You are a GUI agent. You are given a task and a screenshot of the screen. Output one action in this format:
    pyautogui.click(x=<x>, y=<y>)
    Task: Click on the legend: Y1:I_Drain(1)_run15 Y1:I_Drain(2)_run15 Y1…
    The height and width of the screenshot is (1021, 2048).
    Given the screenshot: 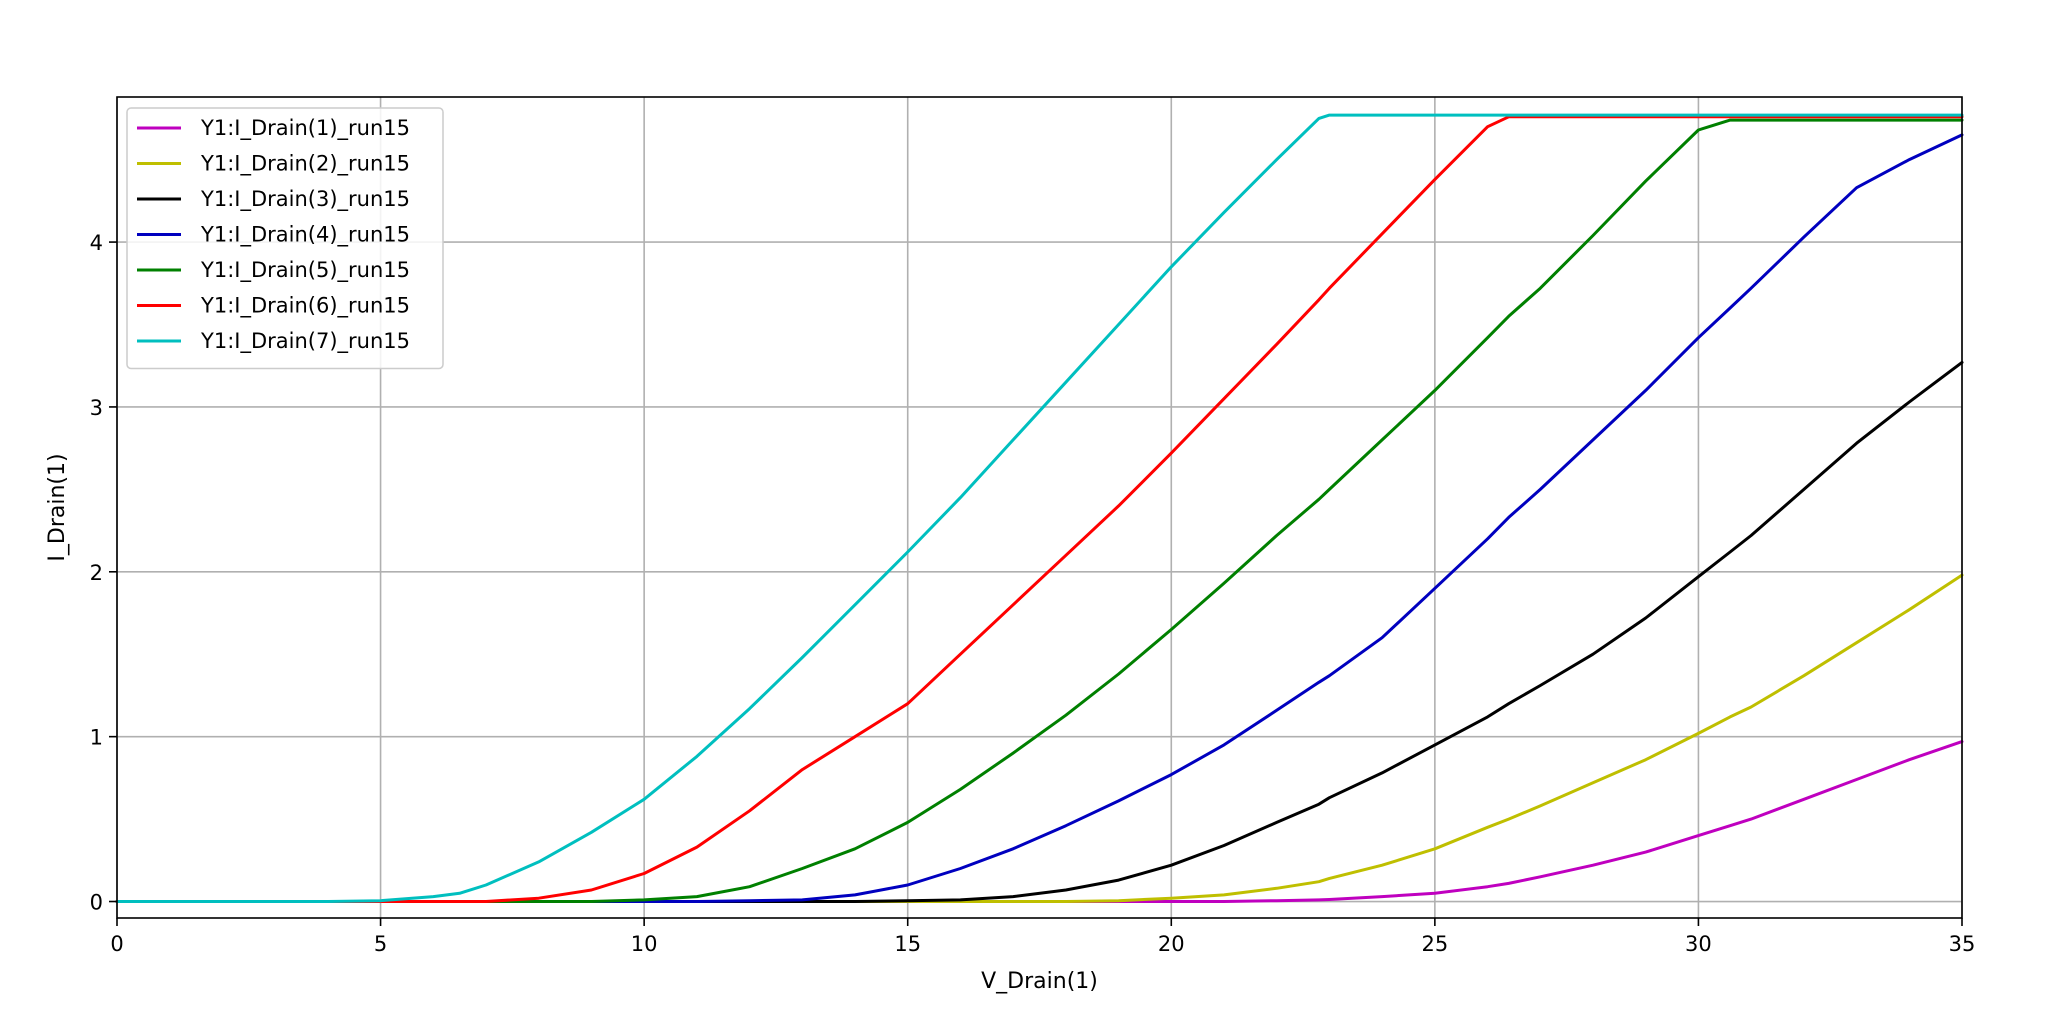 What is the action you would take?
    pyautogui.click(x=285, y=238)
    